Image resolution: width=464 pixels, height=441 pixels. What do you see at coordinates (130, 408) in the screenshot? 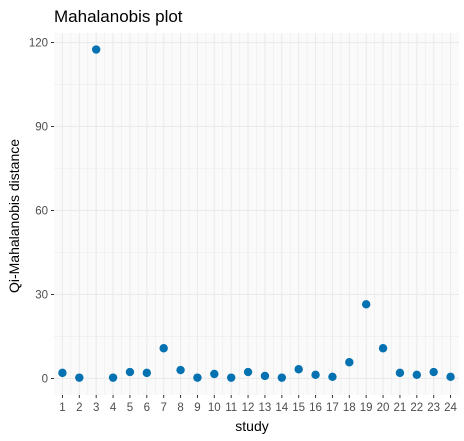
I see `x-tick-label: 5` at bounding box center [130, 408].